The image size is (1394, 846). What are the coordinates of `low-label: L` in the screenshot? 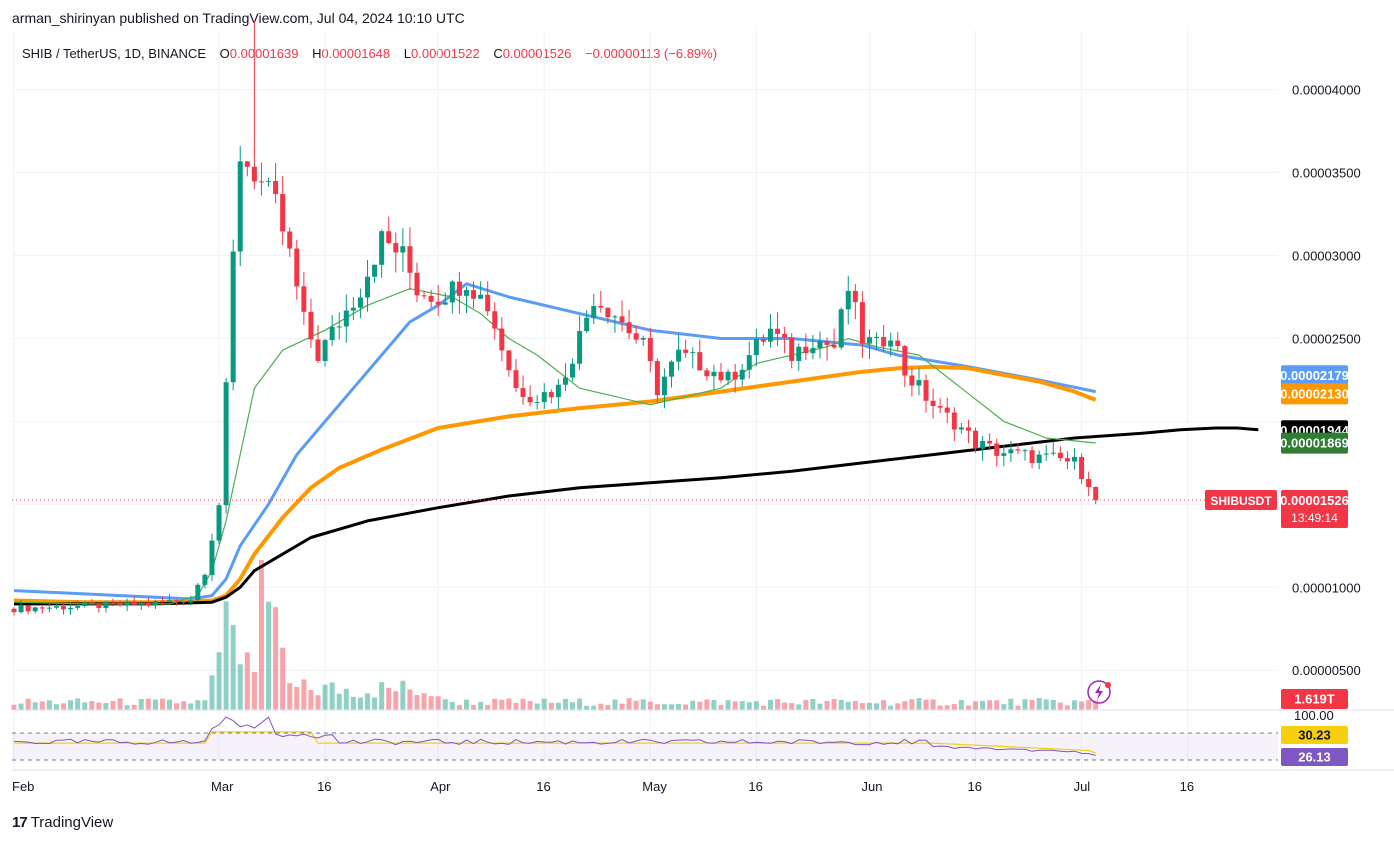 It's located at (407, 53).